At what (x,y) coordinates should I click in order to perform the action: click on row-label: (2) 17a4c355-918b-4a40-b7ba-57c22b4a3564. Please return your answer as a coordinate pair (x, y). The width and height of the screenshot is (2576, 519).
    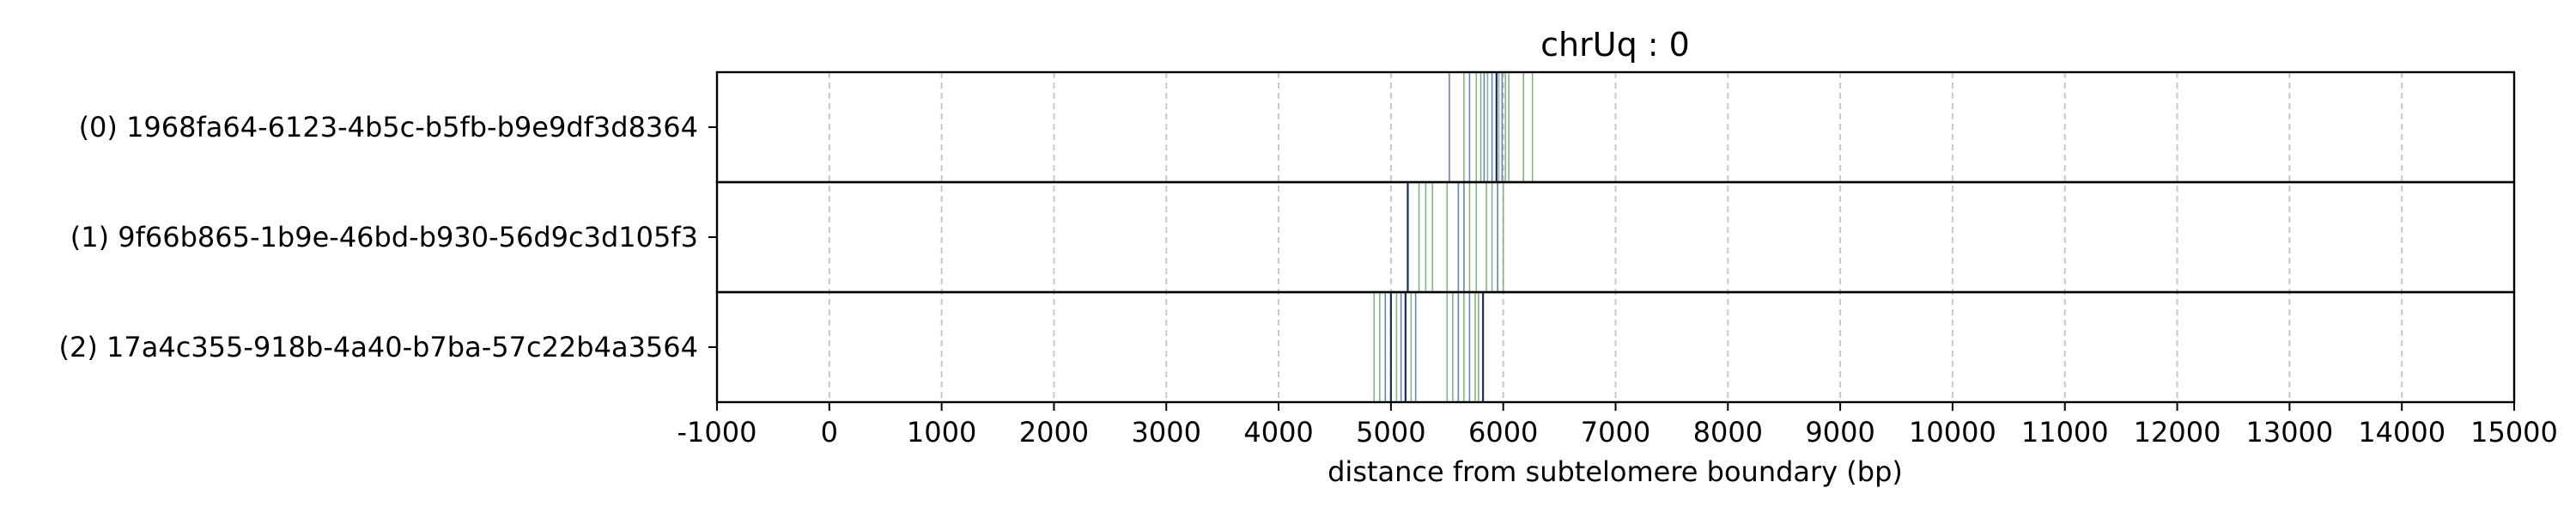
    Looking at the image, I should click on (378, 347).